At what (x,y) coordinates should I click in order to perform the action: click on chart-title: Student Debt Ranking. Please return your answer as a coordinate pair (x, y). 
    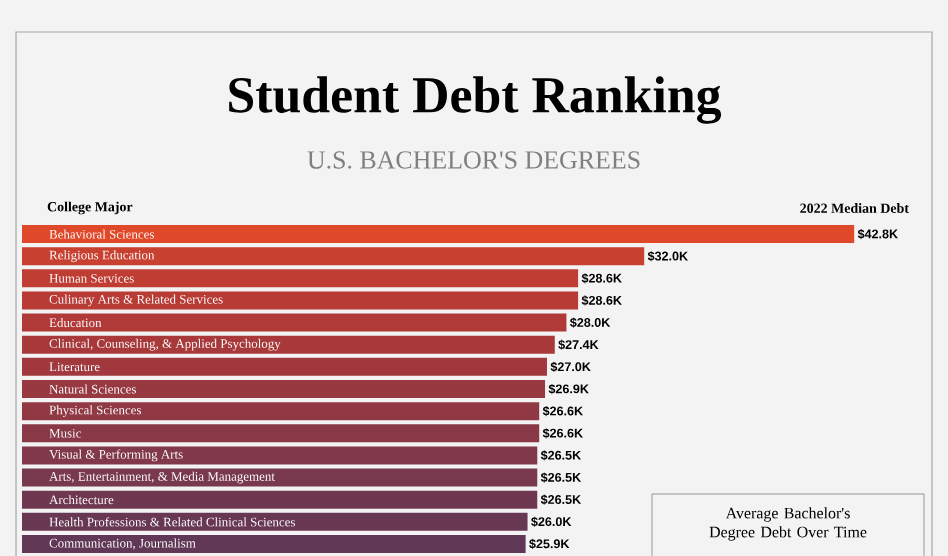
    Looking at the image, I should click on (475, 100).